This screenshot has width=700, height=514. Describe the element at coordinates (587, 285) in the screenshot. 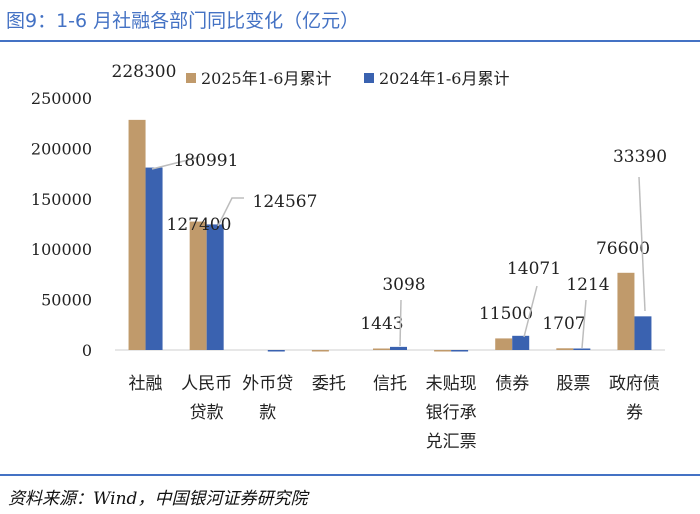

I see `data-label-1-7: 1214` at that location.